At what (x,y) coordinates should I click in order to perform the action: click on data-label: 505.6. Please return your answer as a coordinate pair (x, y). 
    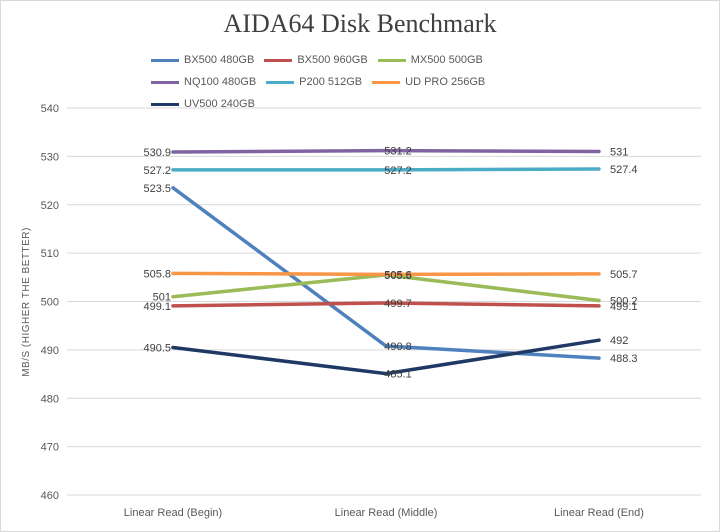
    Looking at the image, I should click on (398, 275).